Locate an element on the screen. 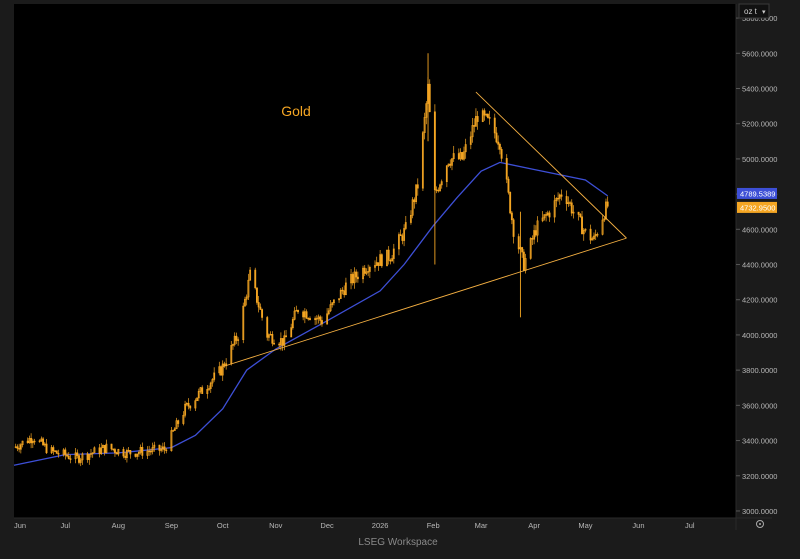 The height and width of the screenshot is (559, 800). ma-last-value-bg is located at coordinates (757, 193).